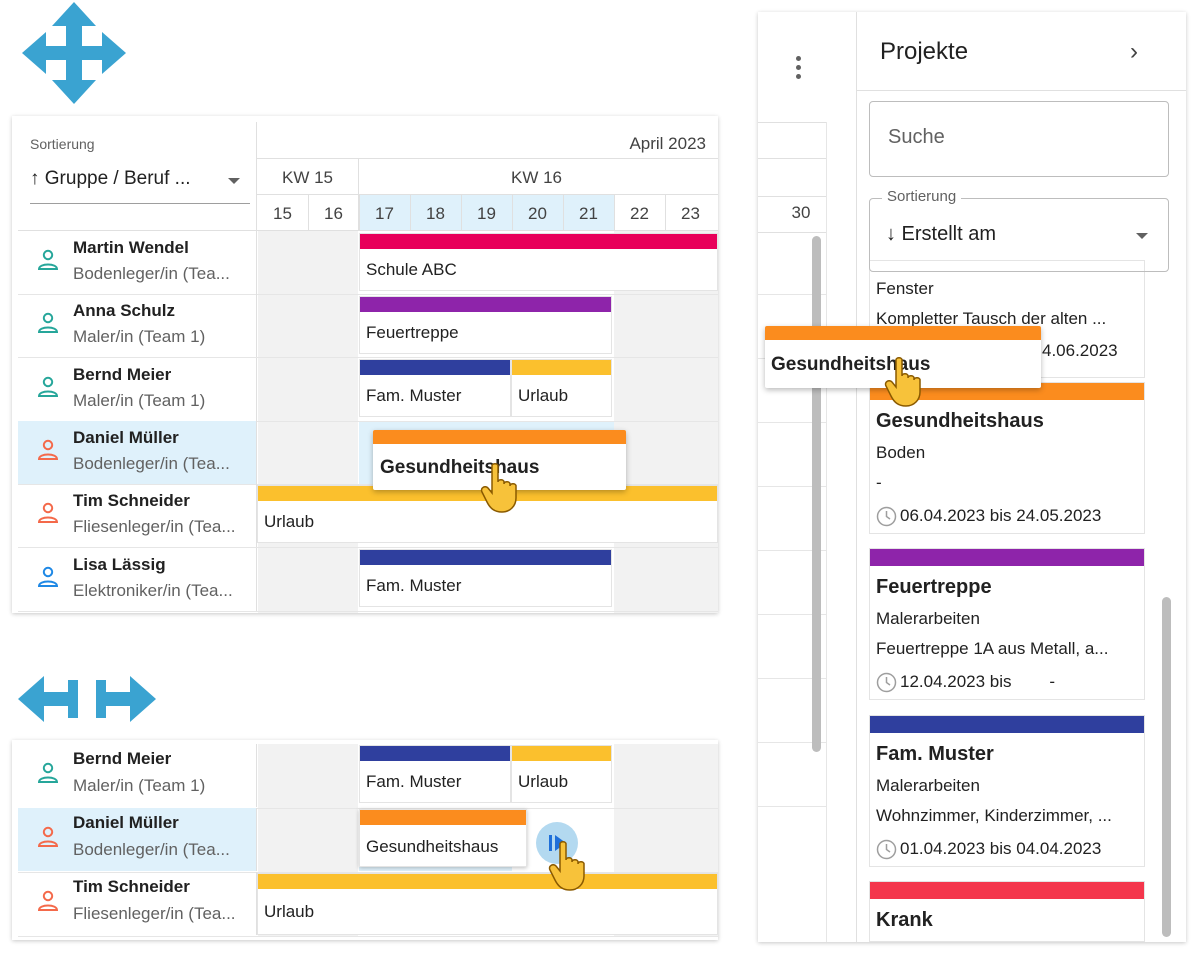 The image size is (1200, 957). What do you see at coordinates (1019, 230) in the screenshot?
I see `sort-select: Sortierung ↓ Erstellt am` at bounding box center [1019, 230].